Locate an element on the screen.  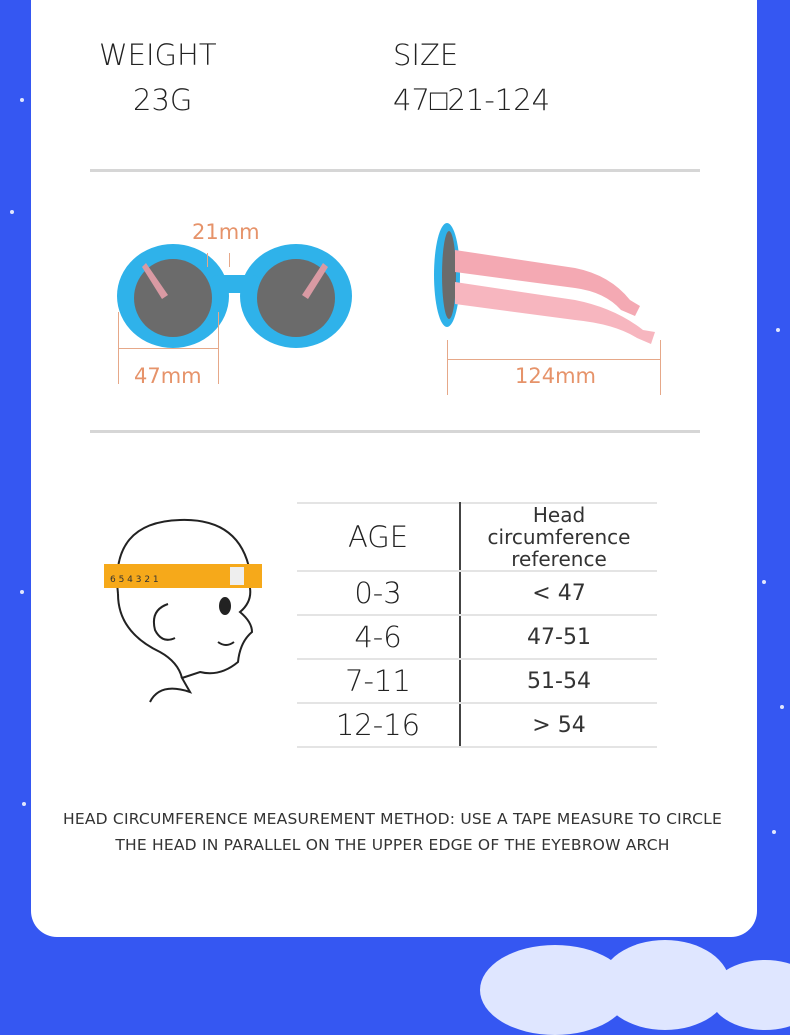
table-row: 7-11 51-54 is located at coordinates (477, 681).